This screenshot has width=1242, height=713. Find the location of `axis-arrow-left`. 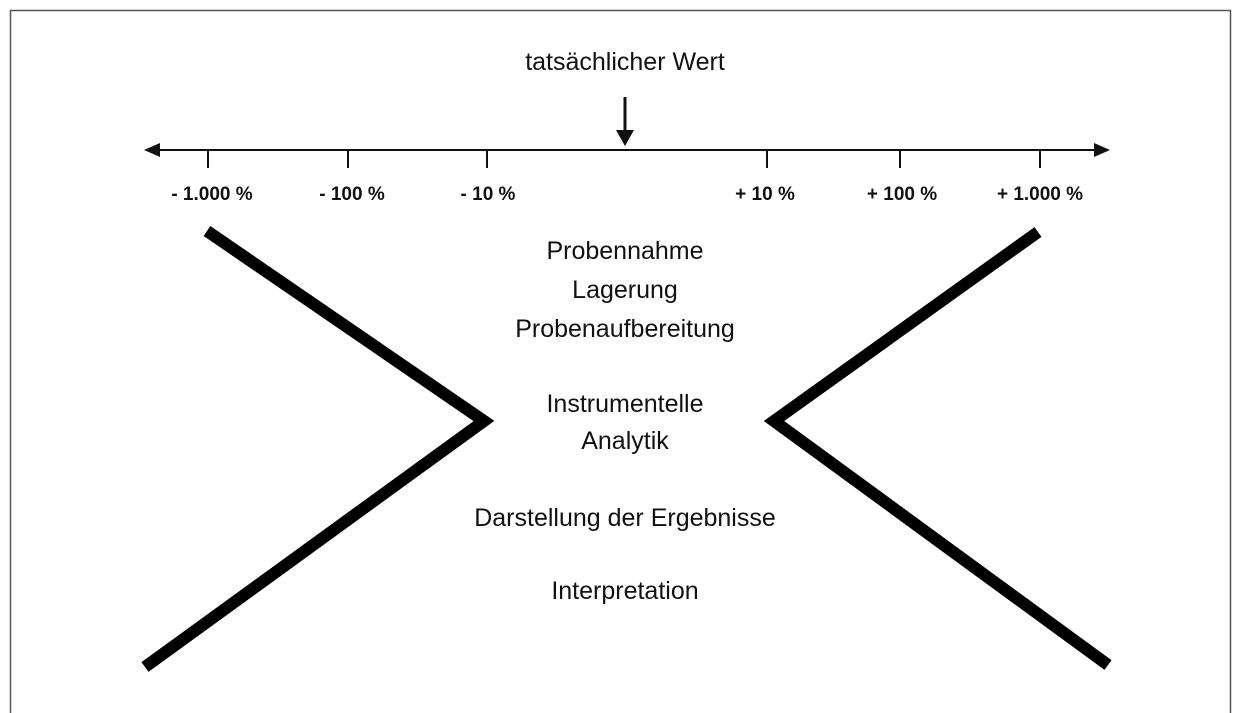

axis-arrow-left is located at coordinates (152, 150).